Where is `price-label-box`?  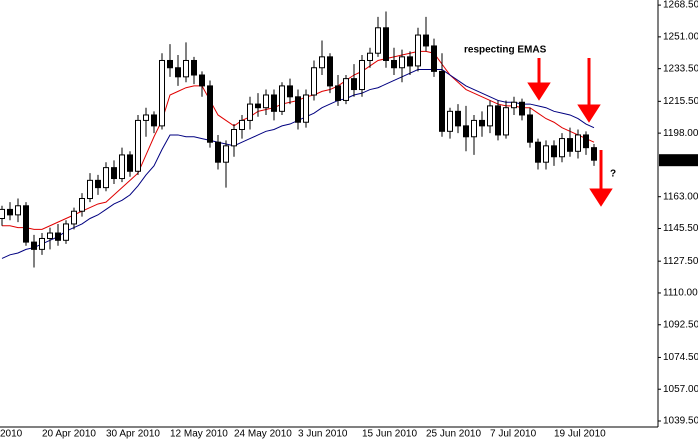
price-label-box is located at coordinates (678, 160).